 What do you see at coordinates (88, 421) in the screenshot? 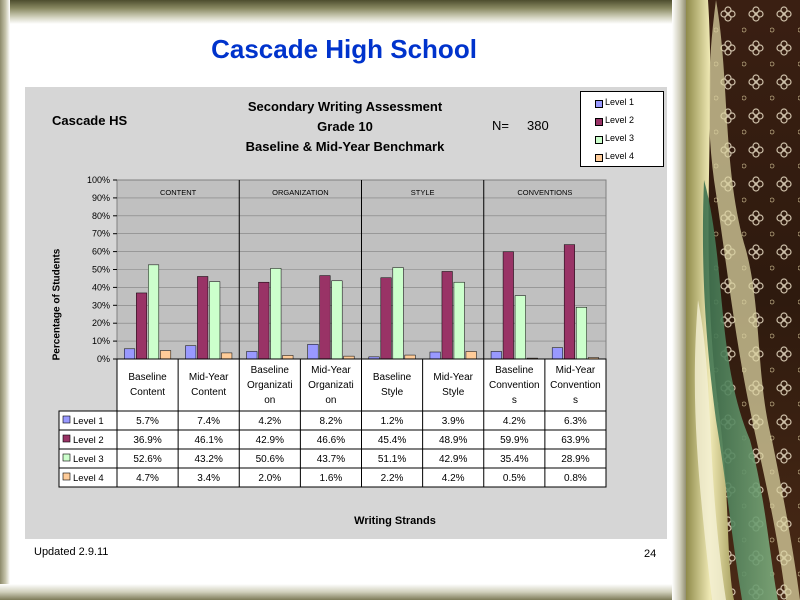
I see `table-series-label: Level 1` at bounding box center [88, 421].